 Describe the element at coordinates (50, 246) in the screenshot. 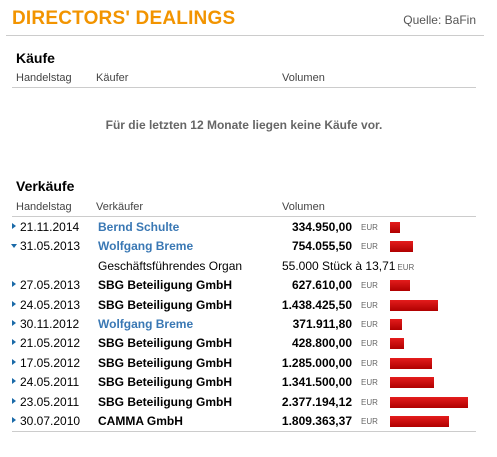

I see `trade-date: 31.05.2013` at that location.